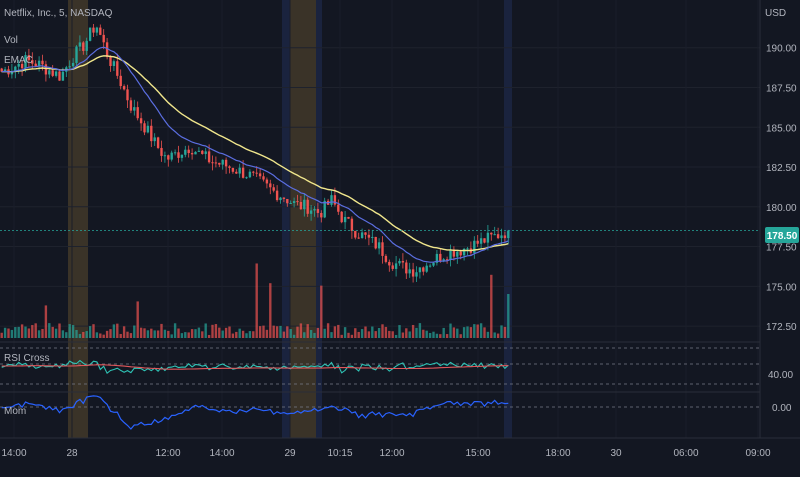 The height and width of the screenshot is (477, 800). What do you see at coordinates (477, 453) in the screenshot?
I see `time-tick-label: 15:00` at bounding box center [477, 453].